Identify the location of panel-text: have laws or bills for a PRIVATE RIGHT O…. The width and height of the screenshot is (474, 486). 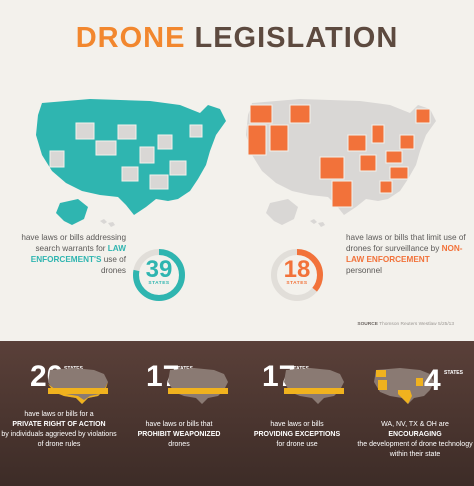
(59, 430).